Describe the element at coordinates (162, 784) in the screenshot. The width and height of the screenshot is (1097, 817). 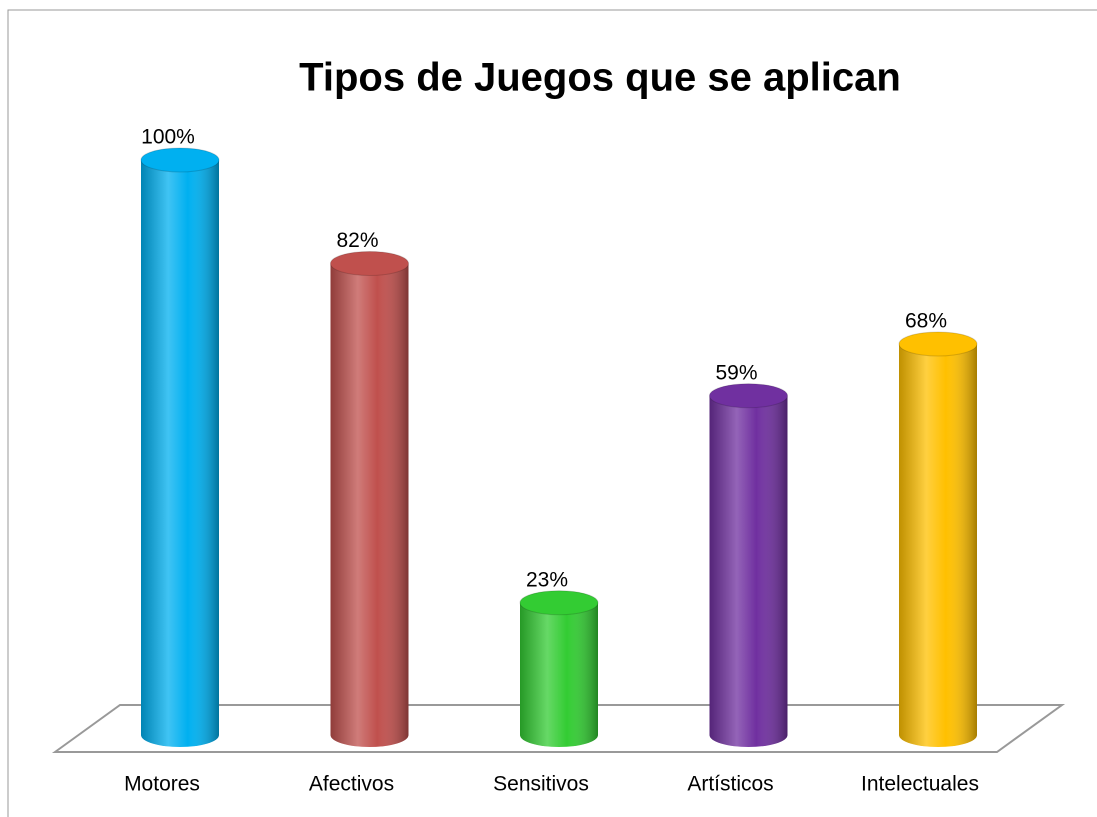
I see `x-tick-label: Motores` at that location.